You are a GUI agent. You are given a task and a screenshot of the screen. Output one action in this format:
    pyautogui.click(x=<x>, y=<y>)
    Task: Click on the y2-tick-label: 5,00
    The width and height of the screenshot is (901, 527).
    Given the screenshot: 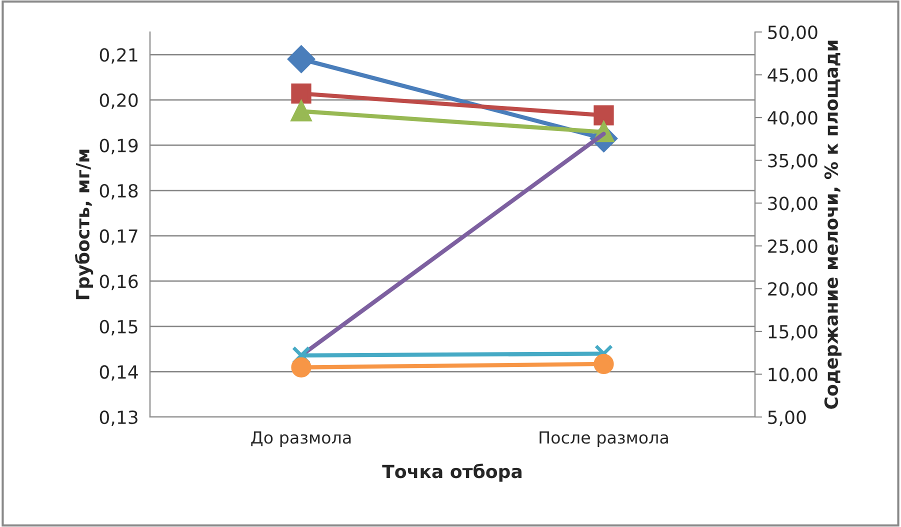 What is the action you would take?
    pyautogui.click(x=787, y=418)
    